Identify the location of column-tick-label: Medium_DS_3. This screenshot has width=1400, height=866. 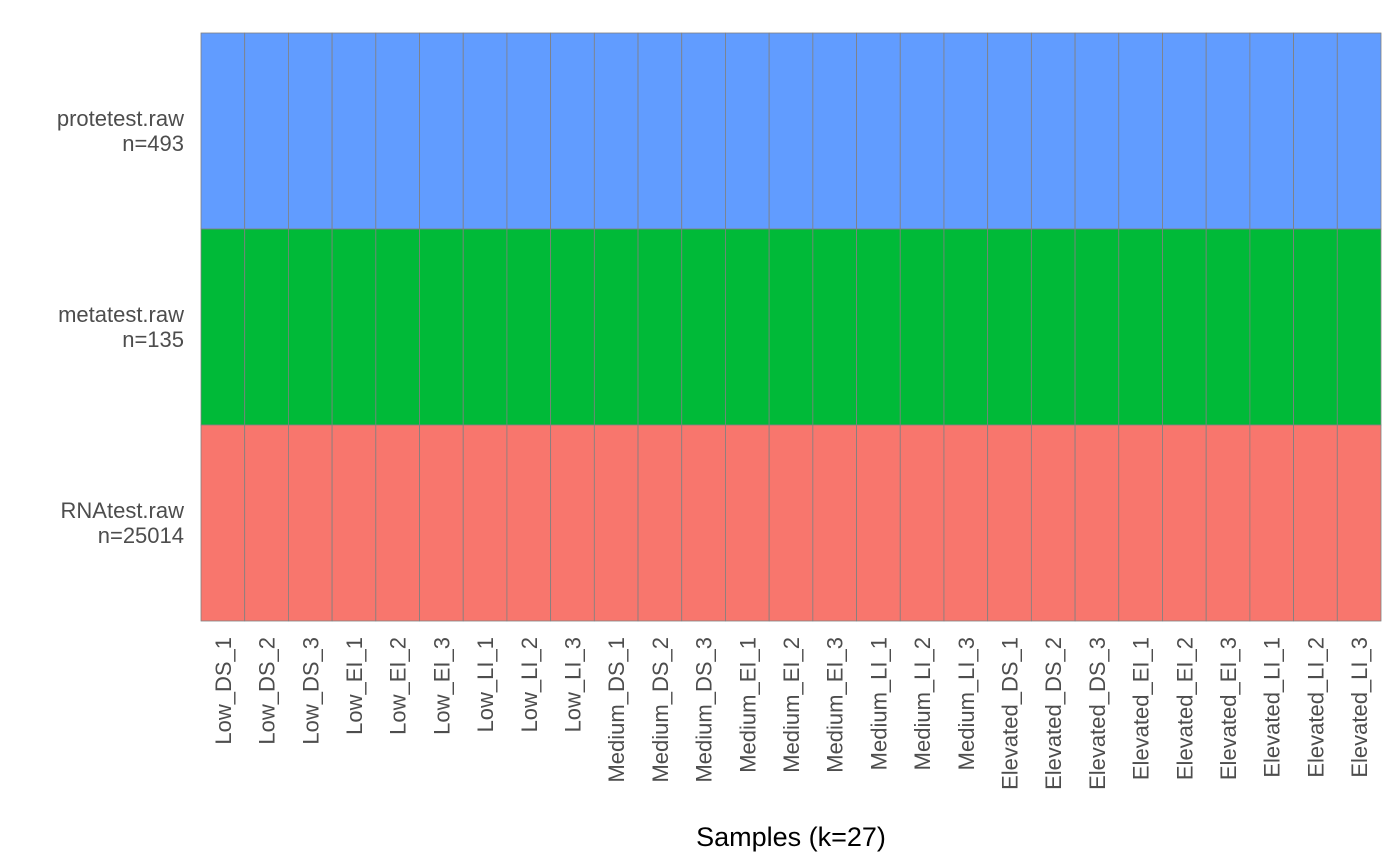
(704, 710).